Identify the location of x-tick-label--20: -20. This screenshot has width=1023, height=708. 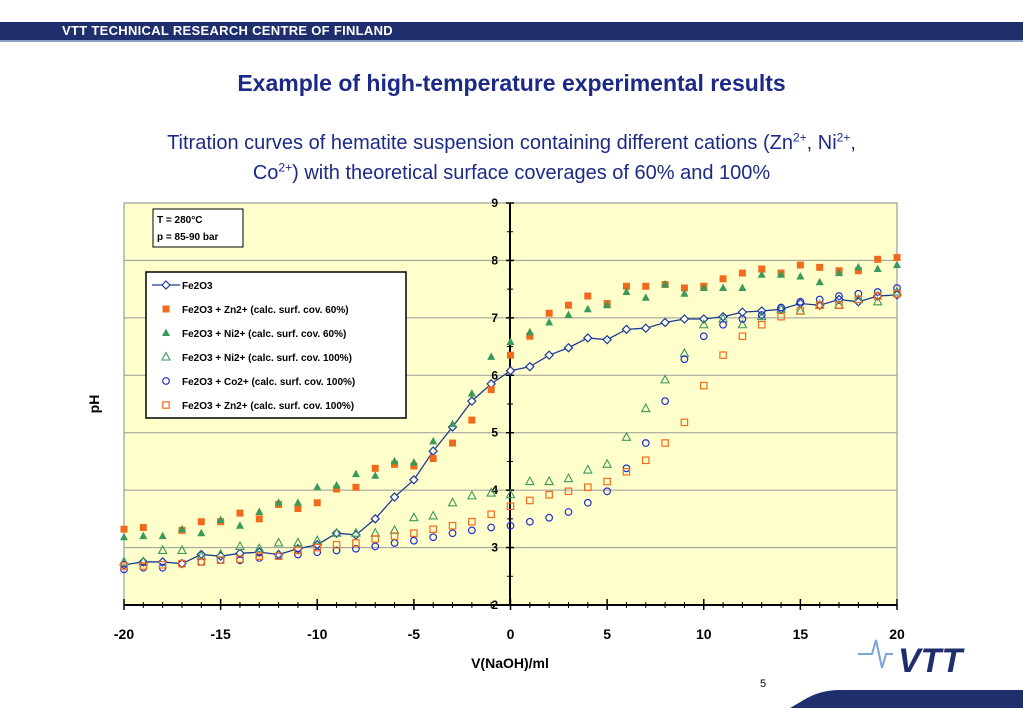
(124, 634).